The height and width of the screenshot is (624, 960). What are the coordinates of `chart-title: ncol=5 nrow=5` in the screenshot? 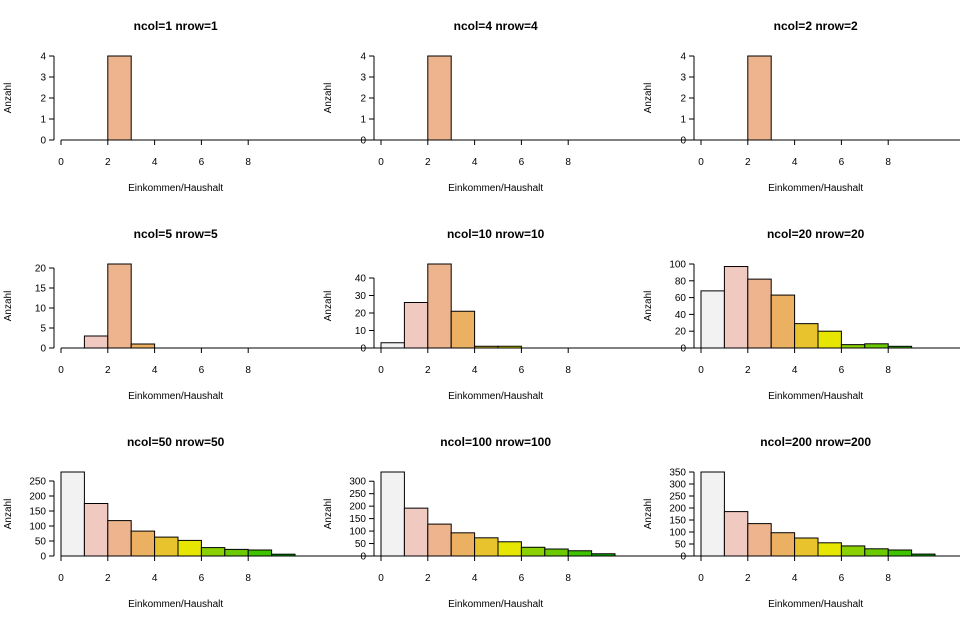 It's located at (176, 234).